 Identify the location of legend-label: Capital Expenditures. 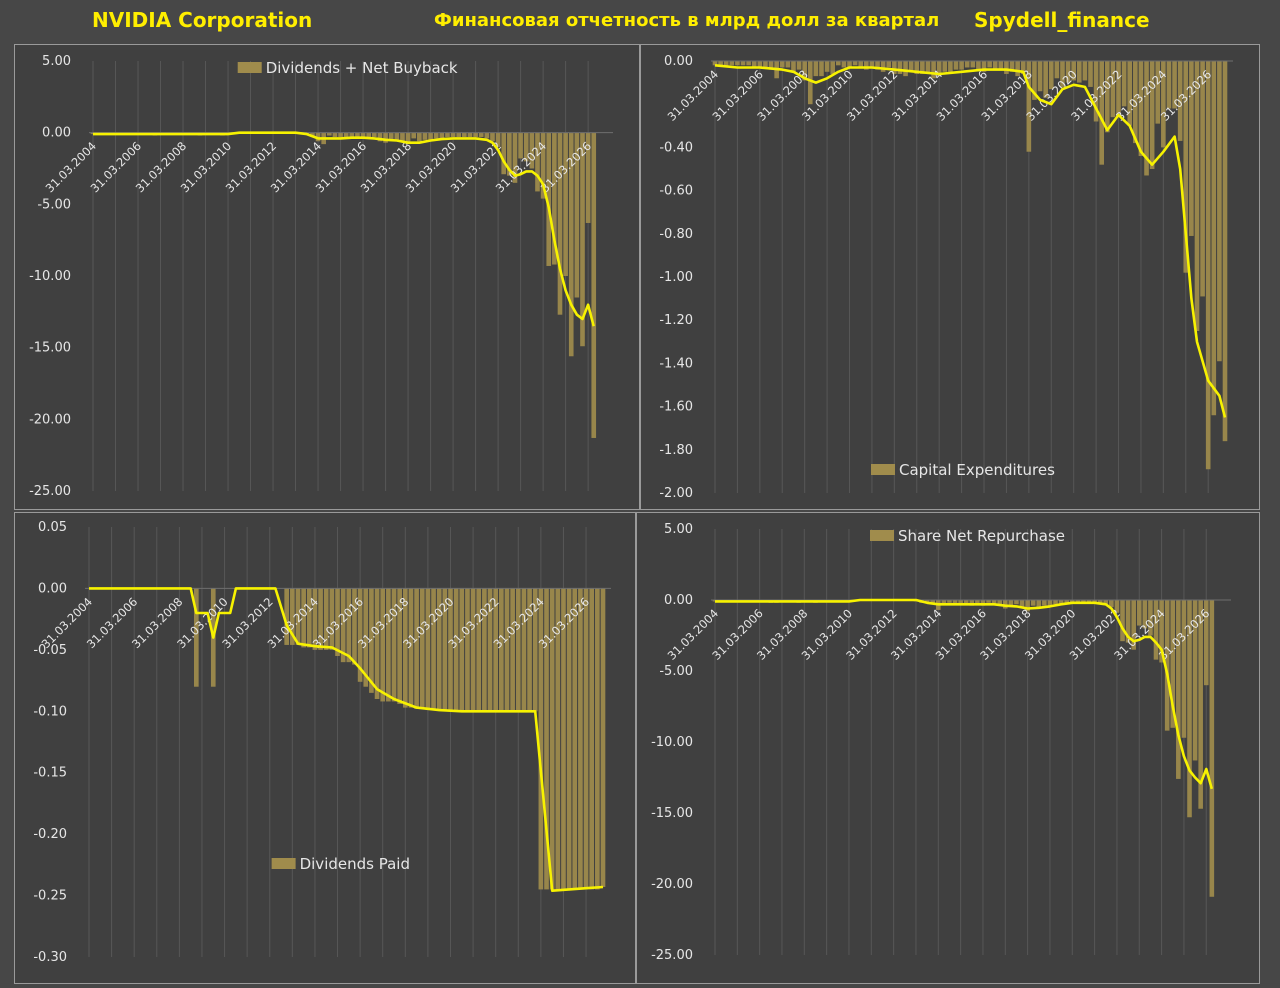
(977, 470).